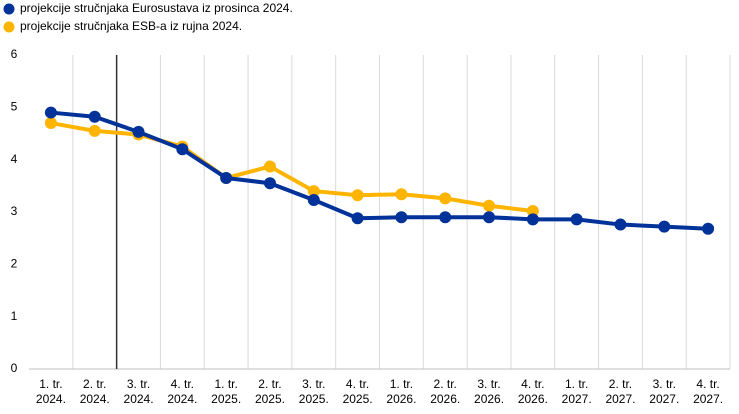 Image resolution: width=739 pixels, height=414 pixels. I want to click on x-tick-label: 4. tr. 2027., so click(708, 391).